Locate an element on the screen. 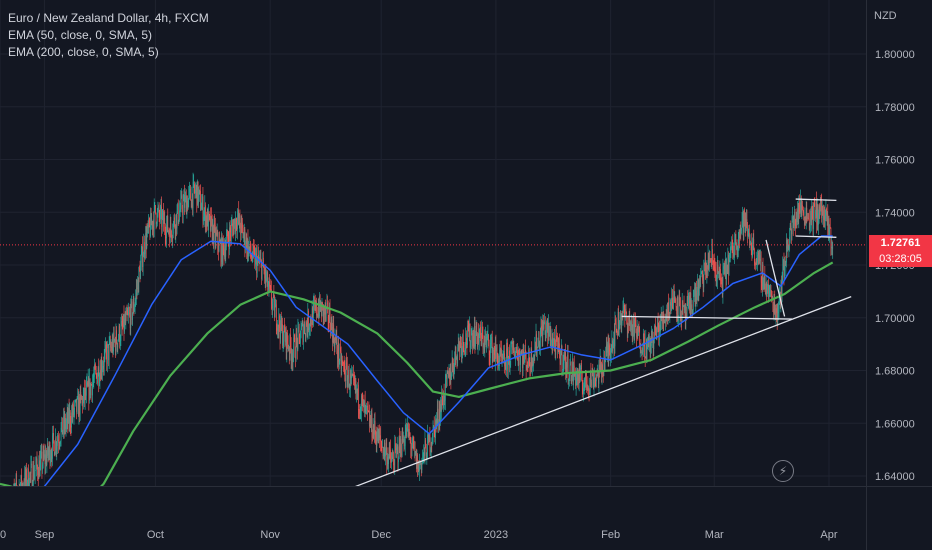  ema50-legend: EMA (50, close, 0, SMA, 5) is located at coordinates (80, 35).